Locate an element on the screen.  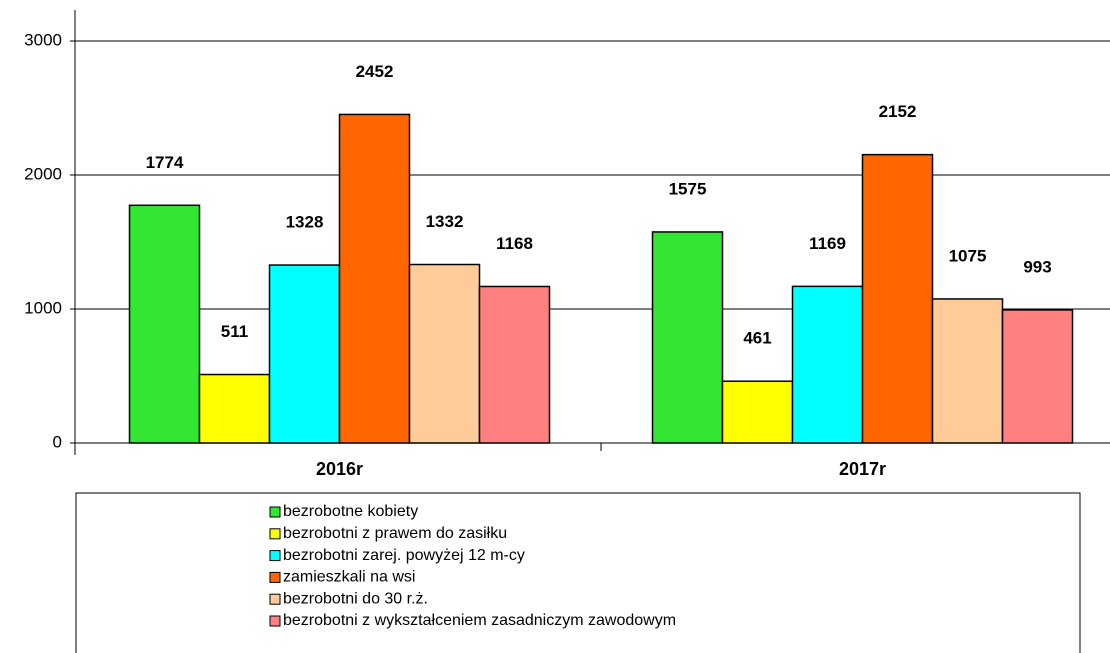
value-label: 1332 is located at coordinates (445, 221).